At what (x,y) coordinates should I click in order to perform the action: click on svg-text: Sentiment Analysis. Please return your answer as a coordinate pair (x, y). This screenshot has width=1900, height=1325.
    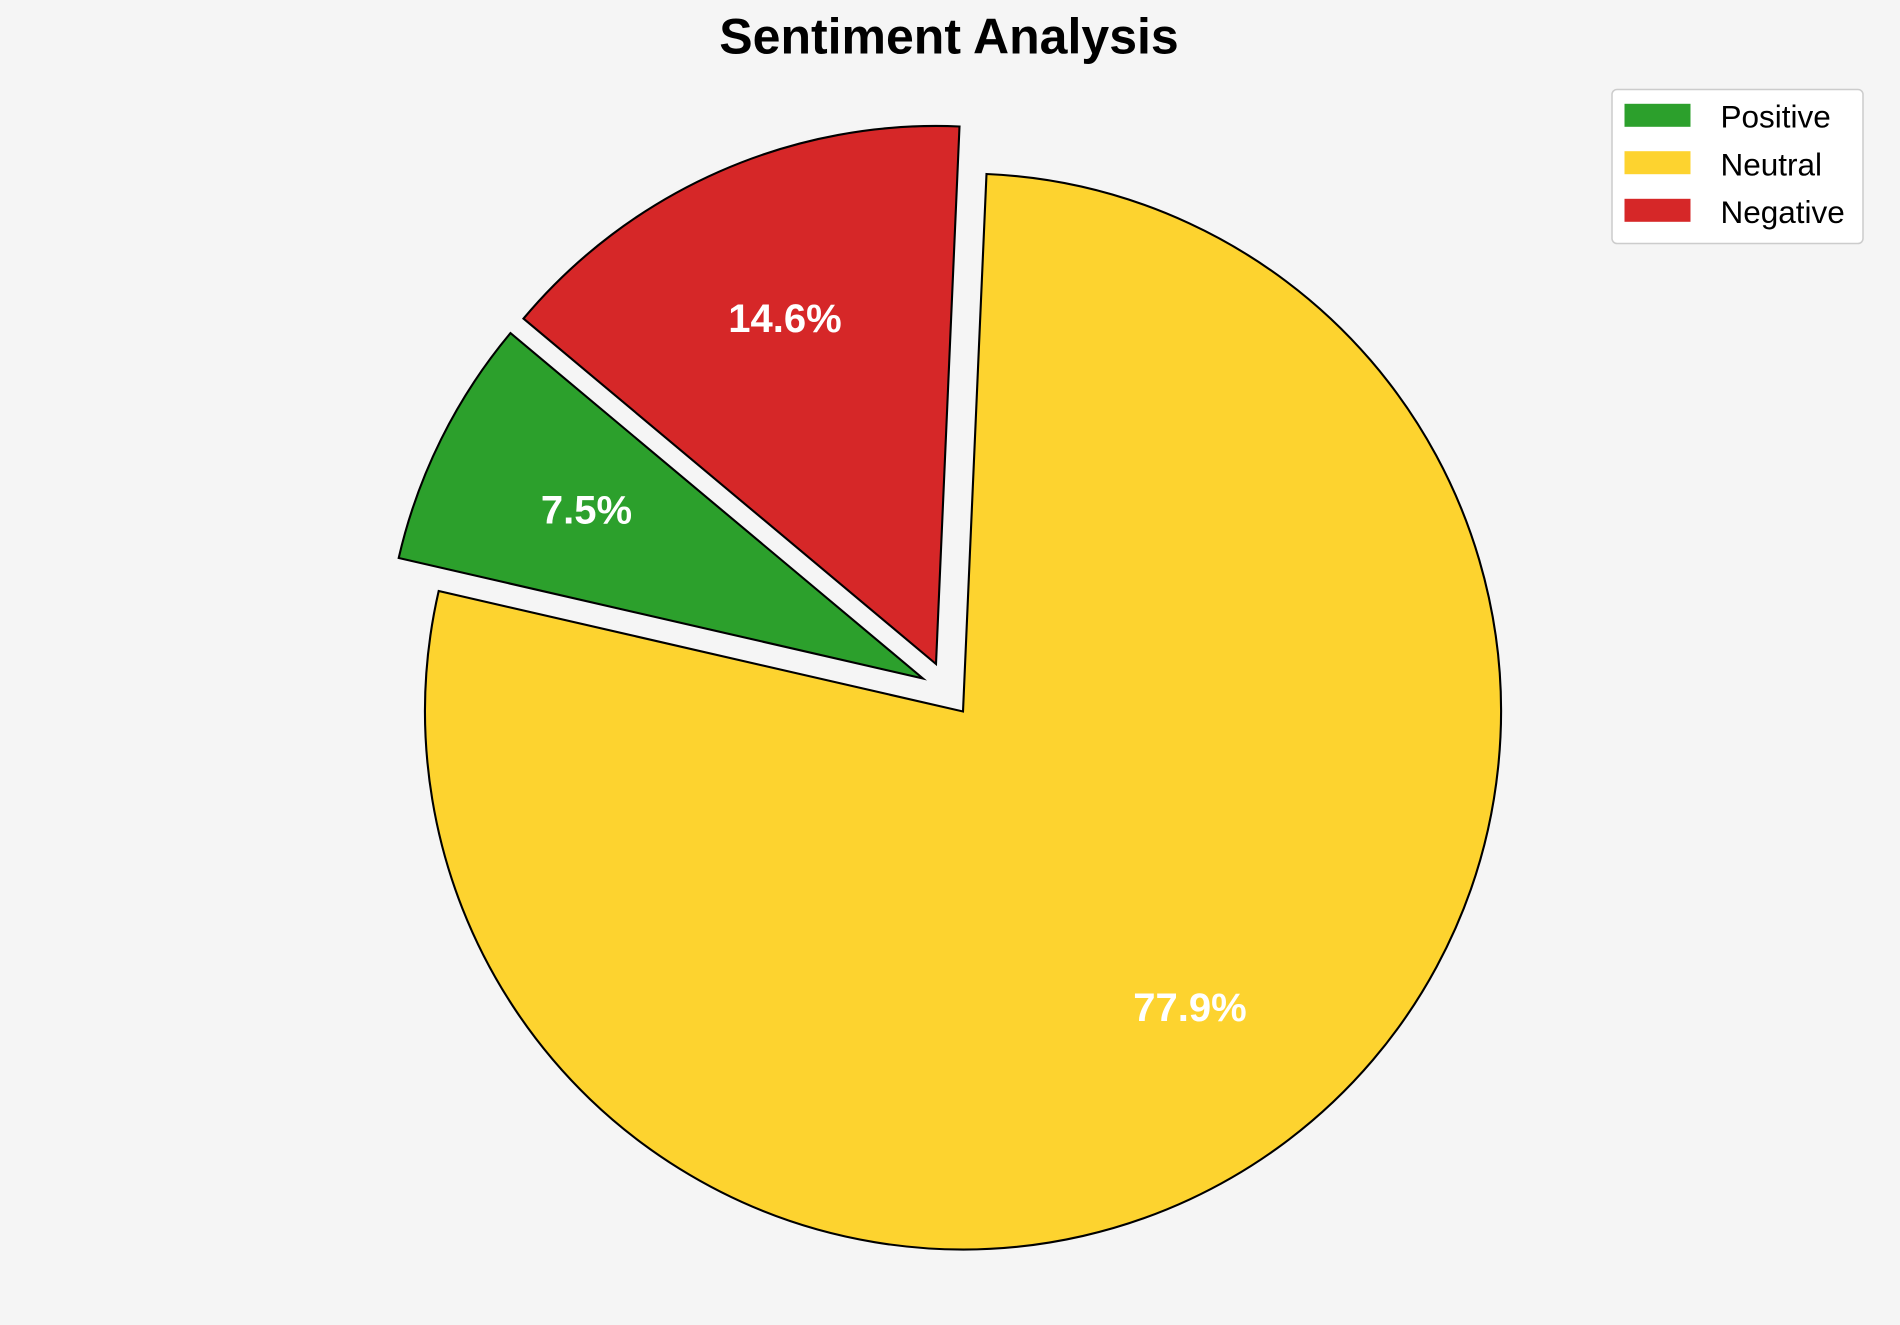
    Looking at the image, I should click on (948, 37).